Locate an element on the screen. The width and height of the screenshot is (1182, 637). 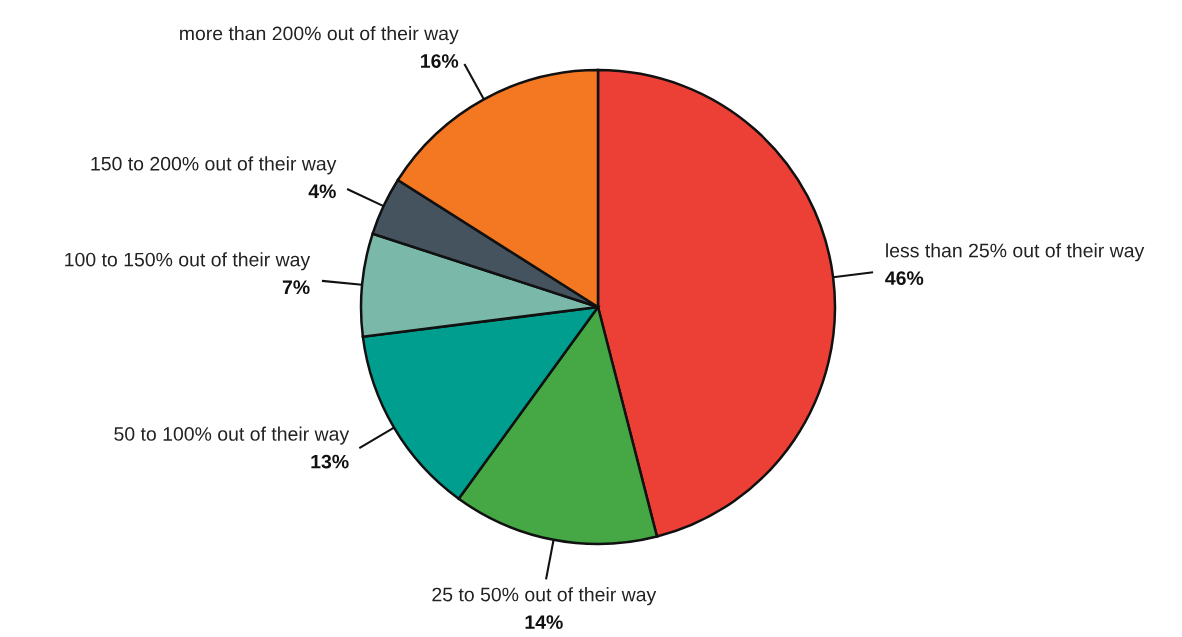
data-label: 4% is located at coordinates (322, 191).